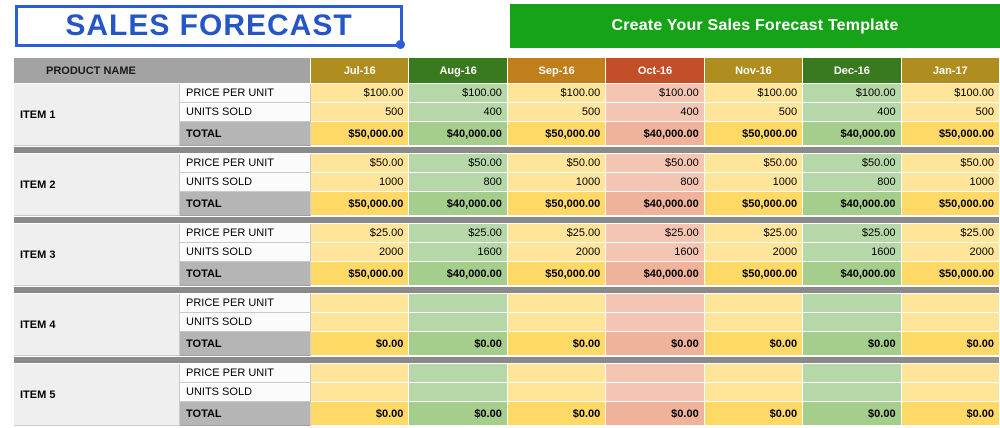  What do you see at coordinates (210, 27) in the screenshot?
I see `title-box: SALES FORECAST` at bounding box center [210, 27].